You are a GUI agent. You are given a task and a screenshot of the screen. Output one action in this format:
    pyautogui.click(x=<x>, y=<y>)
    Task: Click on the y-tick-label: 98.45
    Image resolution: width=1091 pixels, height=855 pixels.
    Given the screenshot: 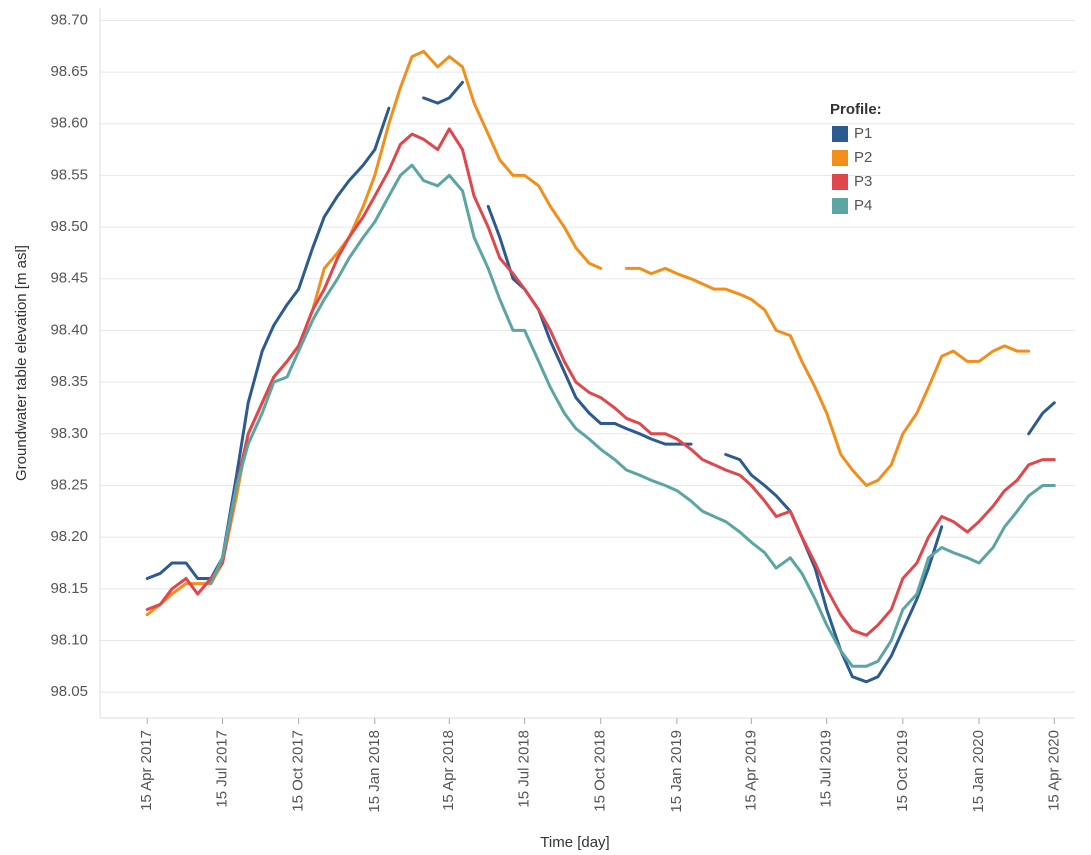 What is the action you would take?
    pyautogui.click(x=69, y=278)
    